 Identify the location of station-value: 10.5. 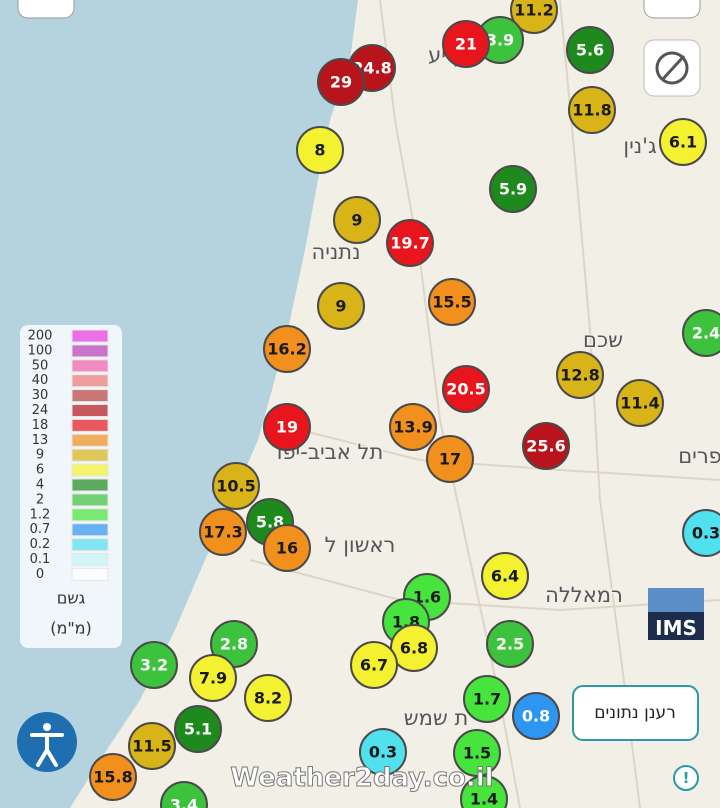
(235, 486).